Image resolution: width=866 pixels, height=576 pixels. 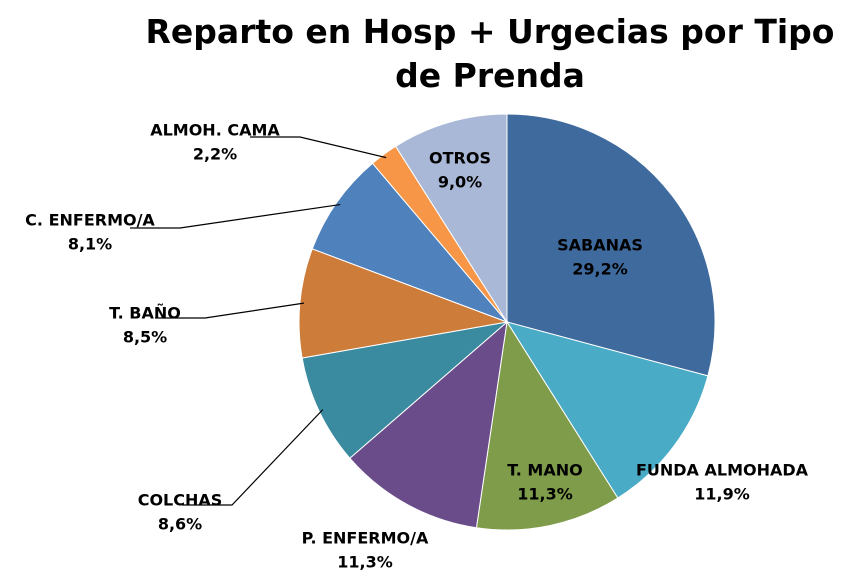 I want to click on slice-label: SABANAS, so click(x=600, y=245).